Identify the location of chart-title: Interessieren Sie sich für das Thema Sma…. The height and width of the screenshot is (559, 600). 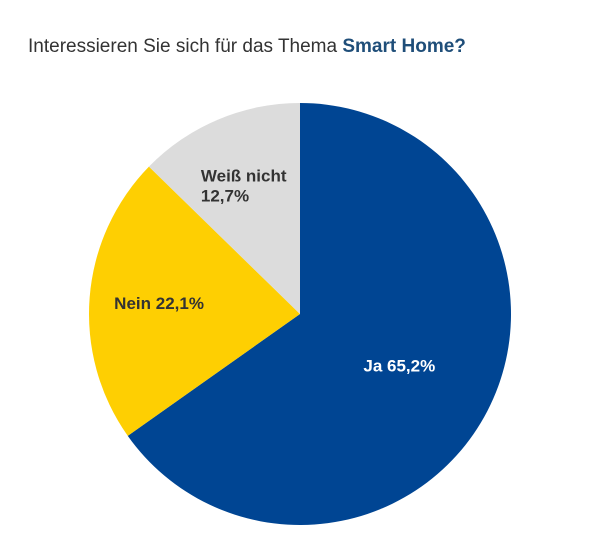
(247, 47).